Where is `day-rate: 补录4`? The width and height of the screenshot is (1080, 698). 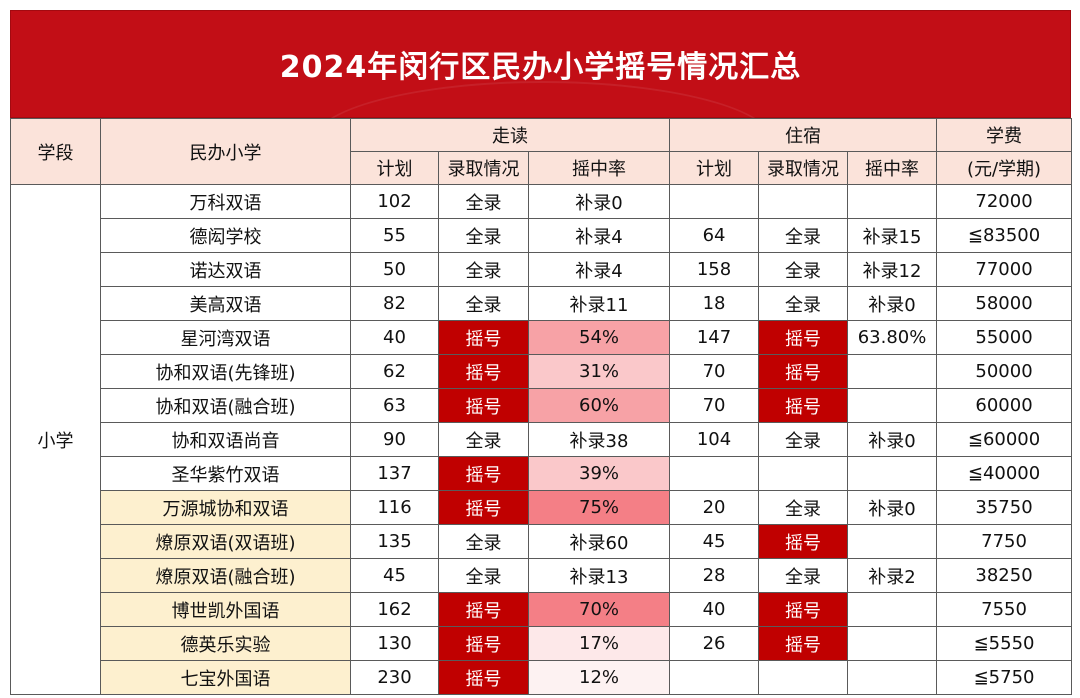
day-rate: 补录4 is located at coordinates (599, 235).